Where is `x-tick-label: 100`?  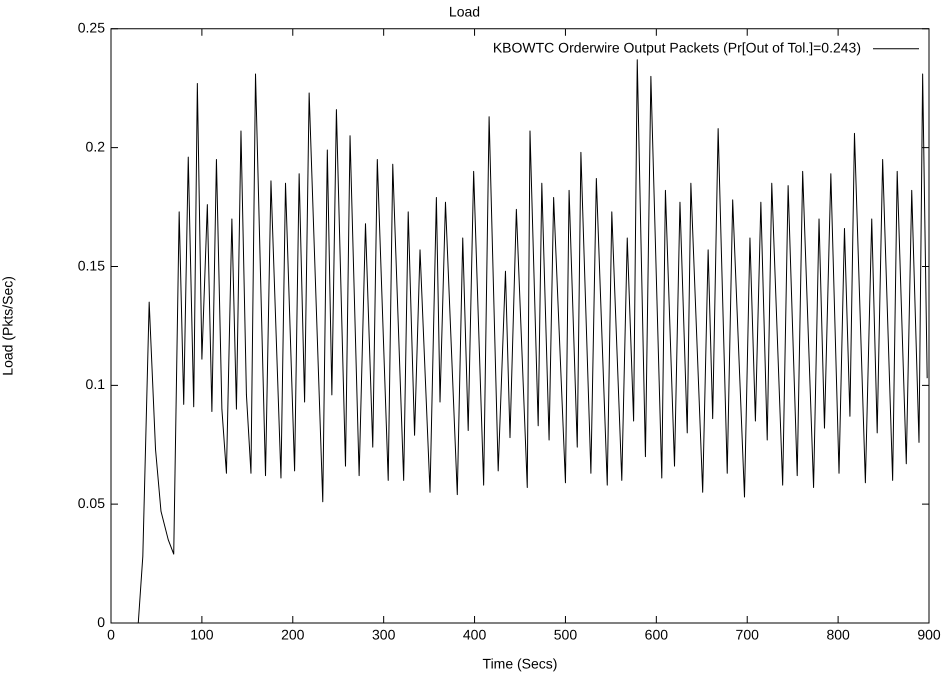 x-tick-label: 100 is located at coordinates (202, 634).